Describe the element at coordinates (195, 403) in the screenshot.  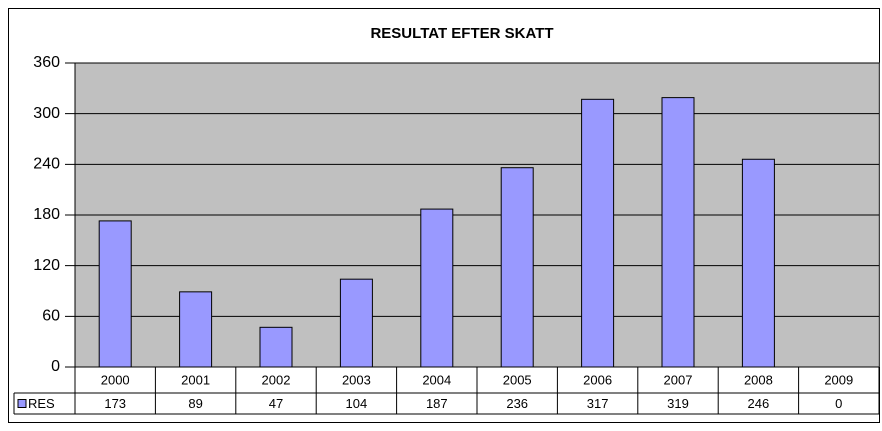
I see `data-table-value: 89` at that location.